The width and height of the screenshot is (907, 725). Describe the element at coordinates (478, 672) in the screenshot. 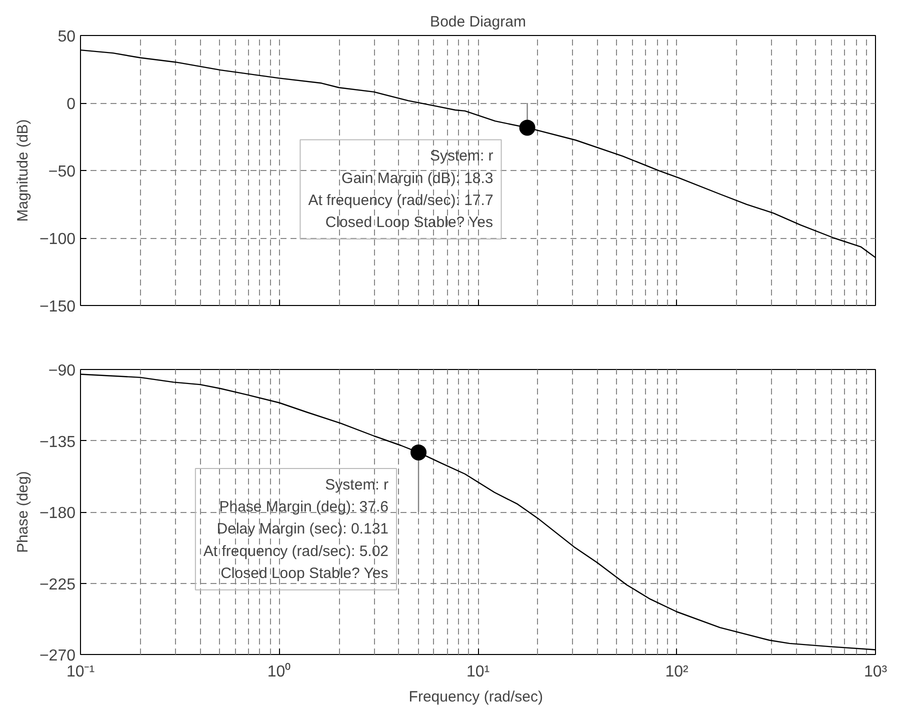

I see `x-tick-label: 10¹` at that location.